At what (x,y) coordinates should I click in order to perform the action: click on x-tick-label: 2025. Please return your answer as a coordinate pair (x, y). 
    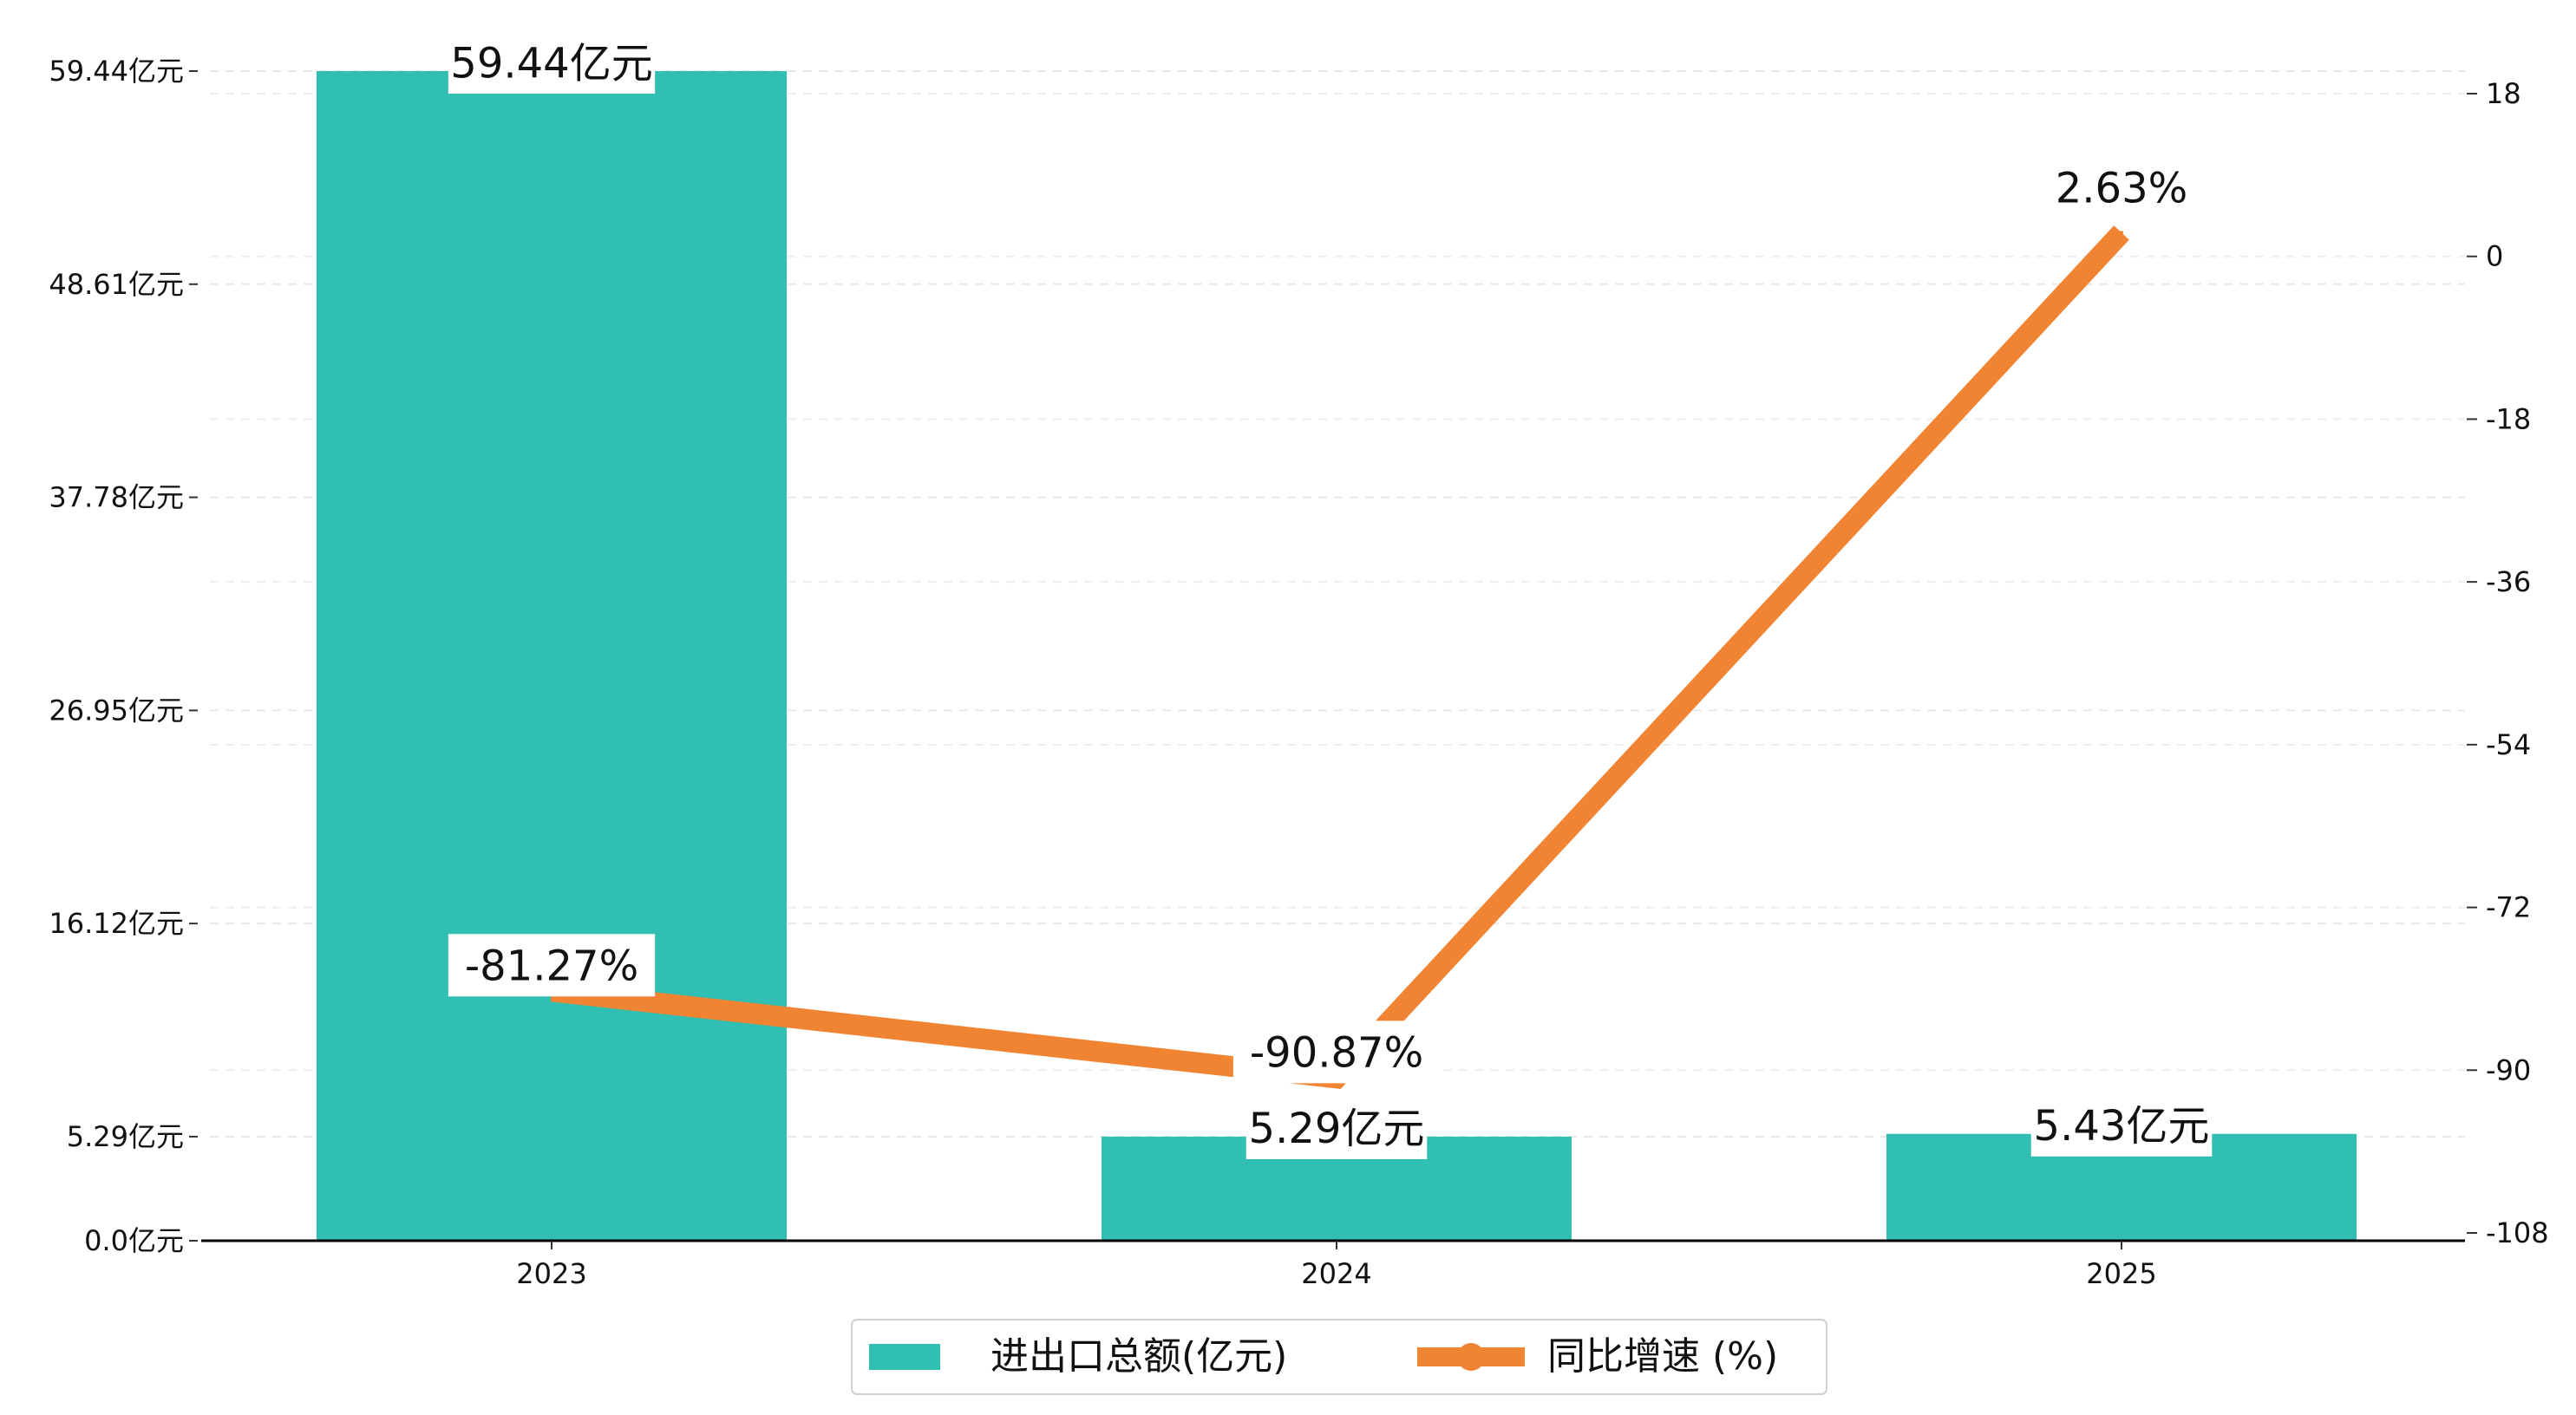
    Looking at the image, I should click on (2121, 1273).